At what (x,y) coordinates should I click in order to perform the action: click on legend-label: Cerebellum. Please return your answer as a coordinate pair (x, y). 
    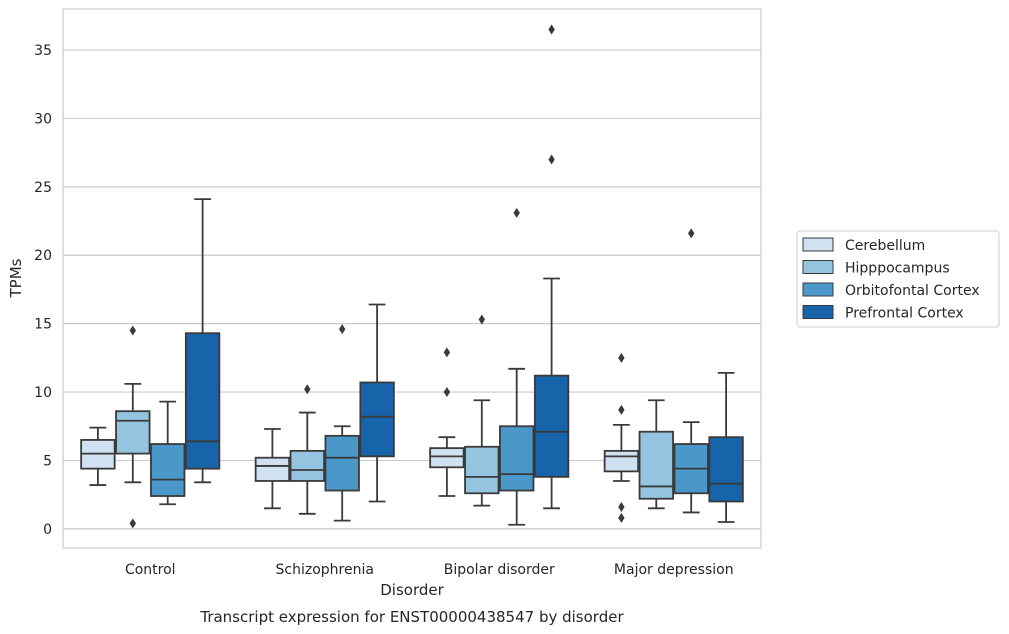
    Looking at the image, I should click on (885, 246).